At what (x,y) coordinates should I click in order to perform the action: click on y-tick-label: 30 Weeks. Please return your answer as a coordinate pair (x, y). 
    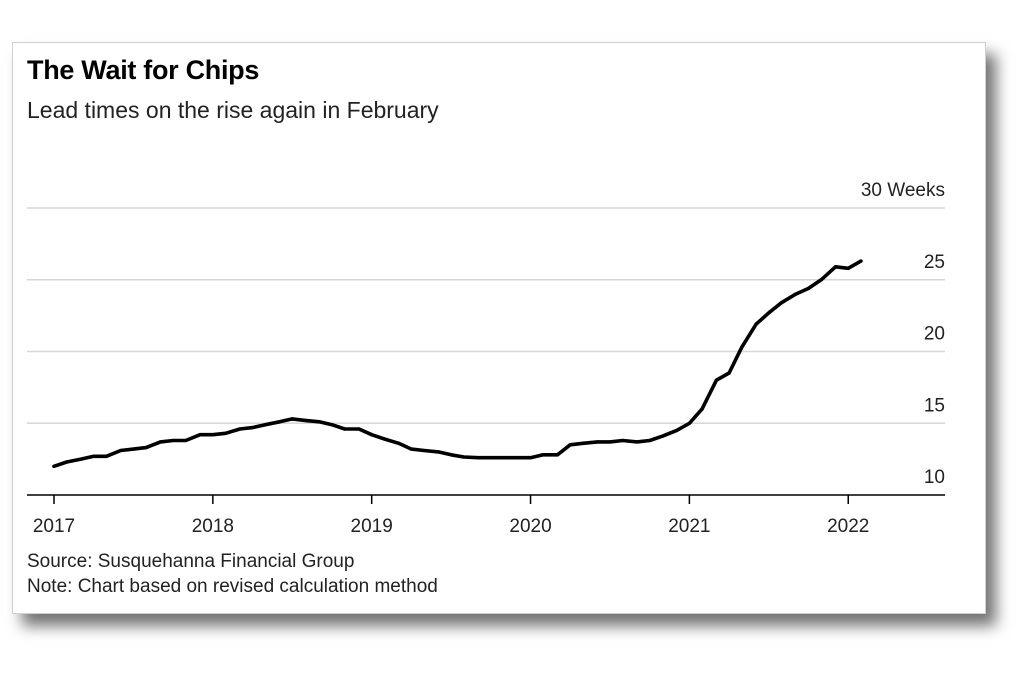
    Looking at the image, I should click on (903, 190).